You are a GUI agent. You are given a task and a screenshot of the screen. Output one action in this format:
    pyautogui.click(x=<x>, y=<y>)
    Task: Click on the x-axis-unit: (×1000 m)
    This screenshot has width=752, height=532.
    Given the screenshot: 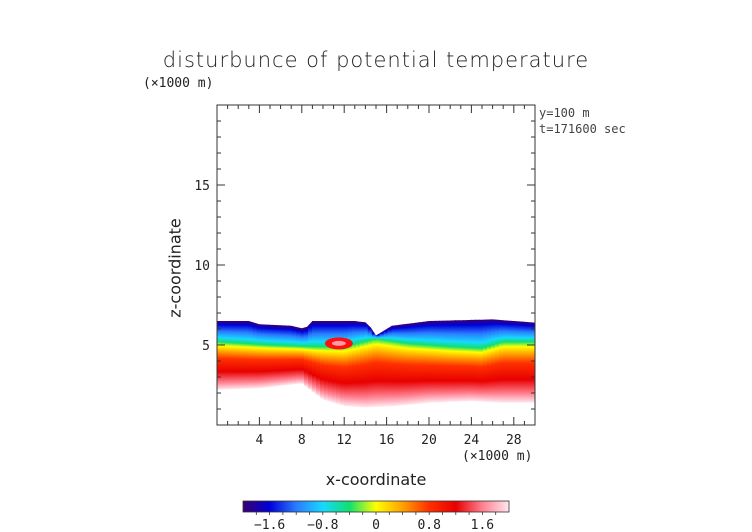 What is the action you would take?
    pyautogui.click(x=497, y=456)
    